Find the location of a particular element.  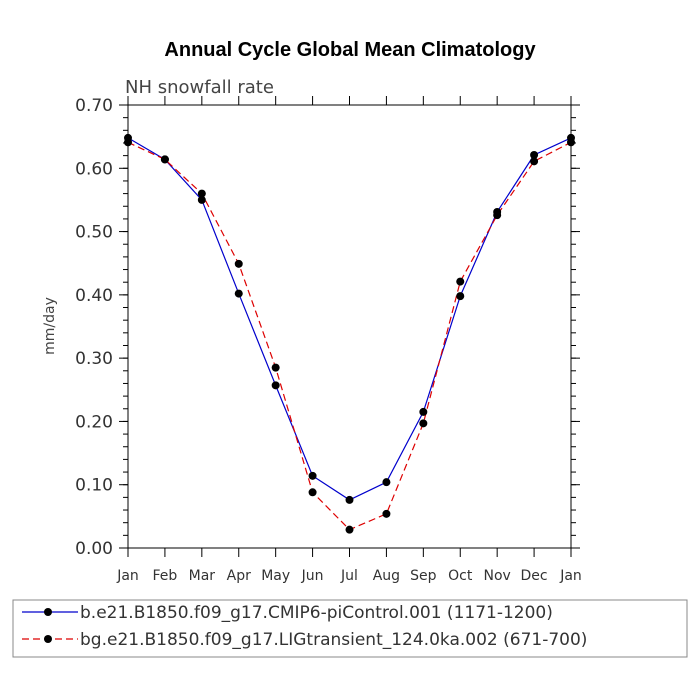

x-tick-label: Feb is located at coordinates (165, 576).